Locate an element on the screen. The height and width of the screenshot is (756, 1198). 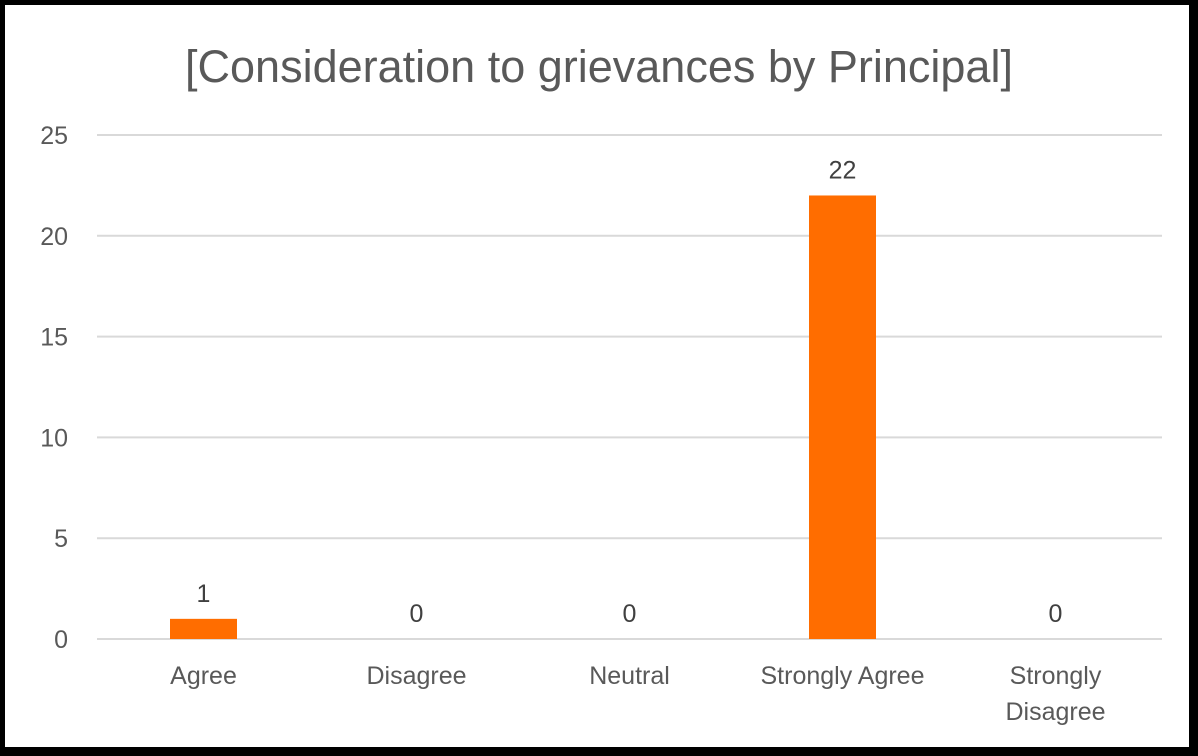
y-tick-label-10: 10 is located at coordinates (54, 438).